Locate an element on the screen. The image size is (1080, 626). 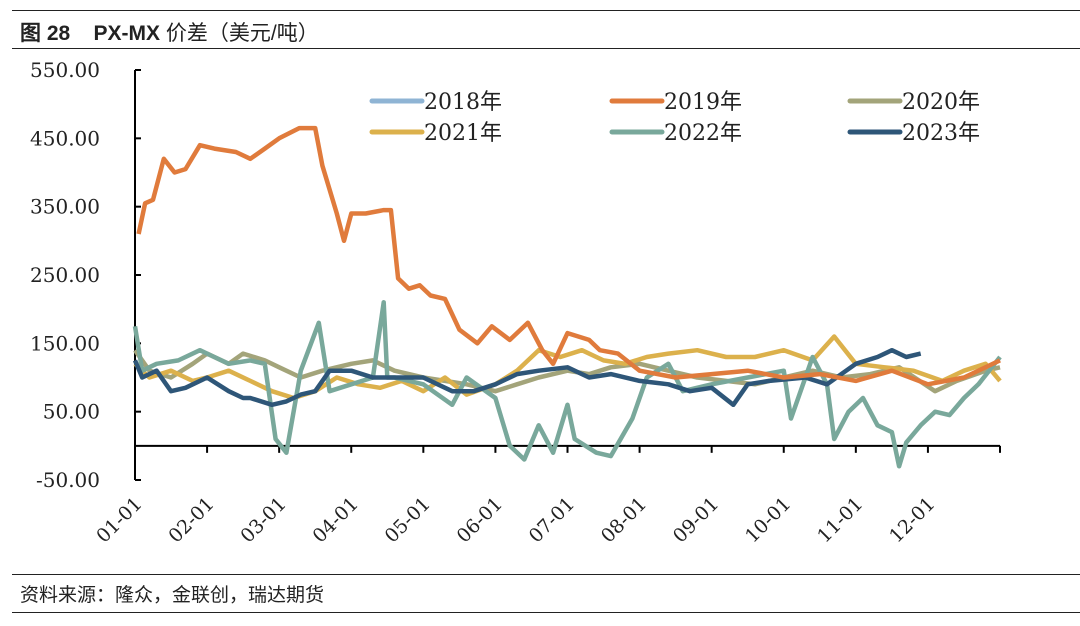
x-tick-label: 02-01 is located at coordinates (191, 520).